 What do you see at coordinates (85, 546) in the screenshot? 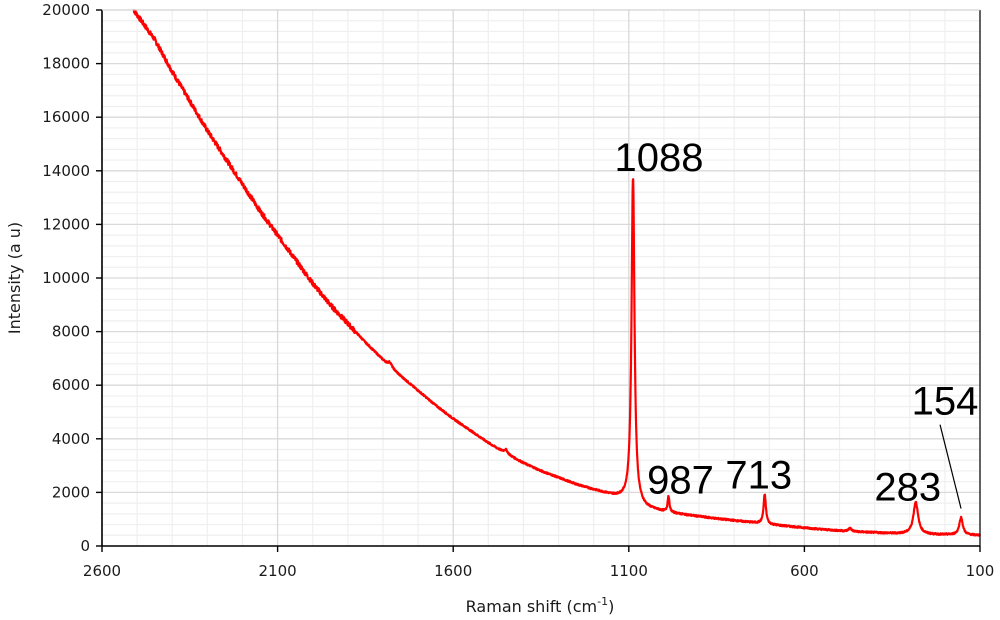
I see `y-tick-label: 0` at bounding box center [85, 546].